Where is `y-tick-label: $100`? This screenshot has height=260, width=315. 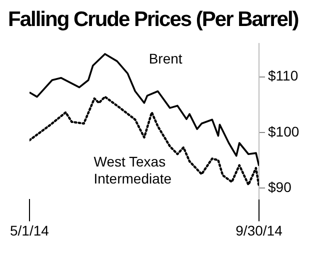 y-tick-label: $100 is located at coordinates (284, 131).